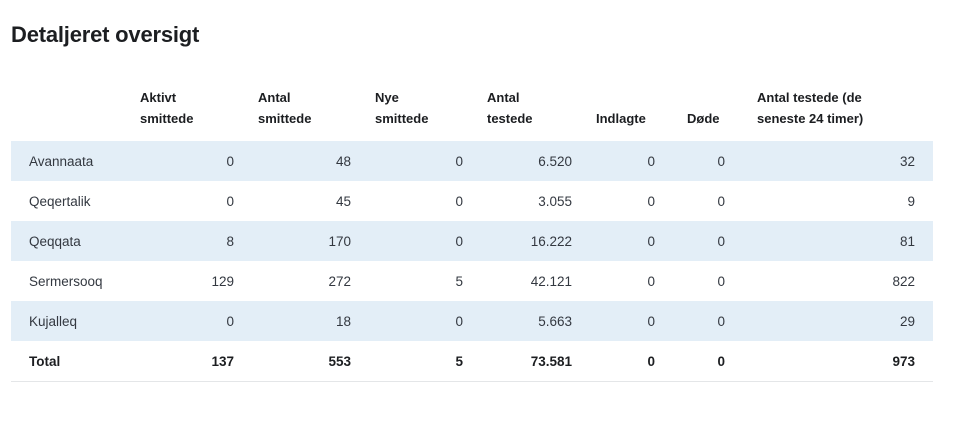 The width and height of the screenshot is (960, 430). I want to click on header-hospitalized: Indlagte, so click(641, 113).